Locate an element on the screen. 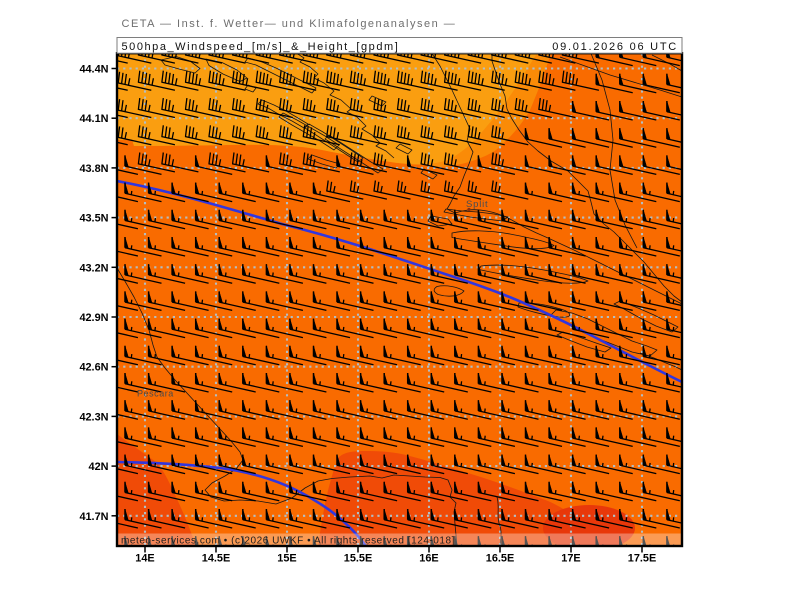  svg-text: 15.5E is located at coordinates (358, 559).